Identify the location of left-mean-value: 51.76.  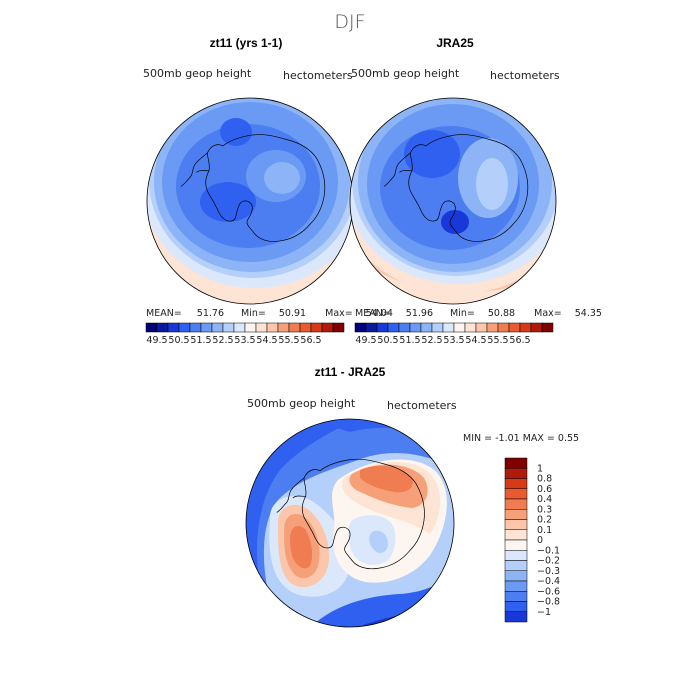
(210, 313).